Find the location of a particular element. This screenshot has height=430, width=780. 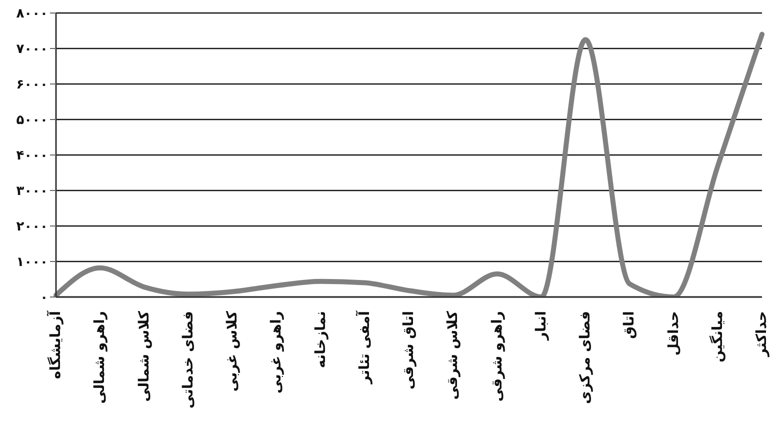

x-tick-label: میانگین is located at coordinates (717, 336).